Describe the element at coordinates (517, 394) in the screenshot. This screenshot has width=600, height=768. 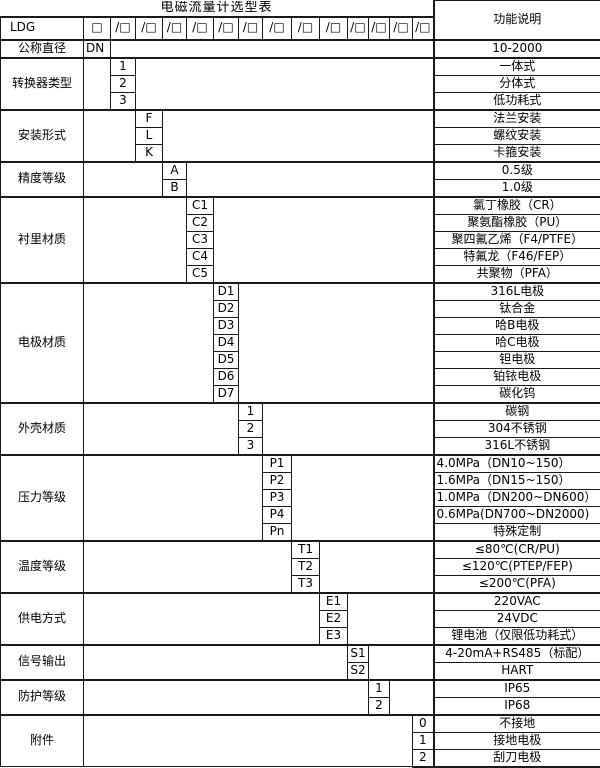
I see `option-desc-electrode-D7: 碳化钨` at that location.